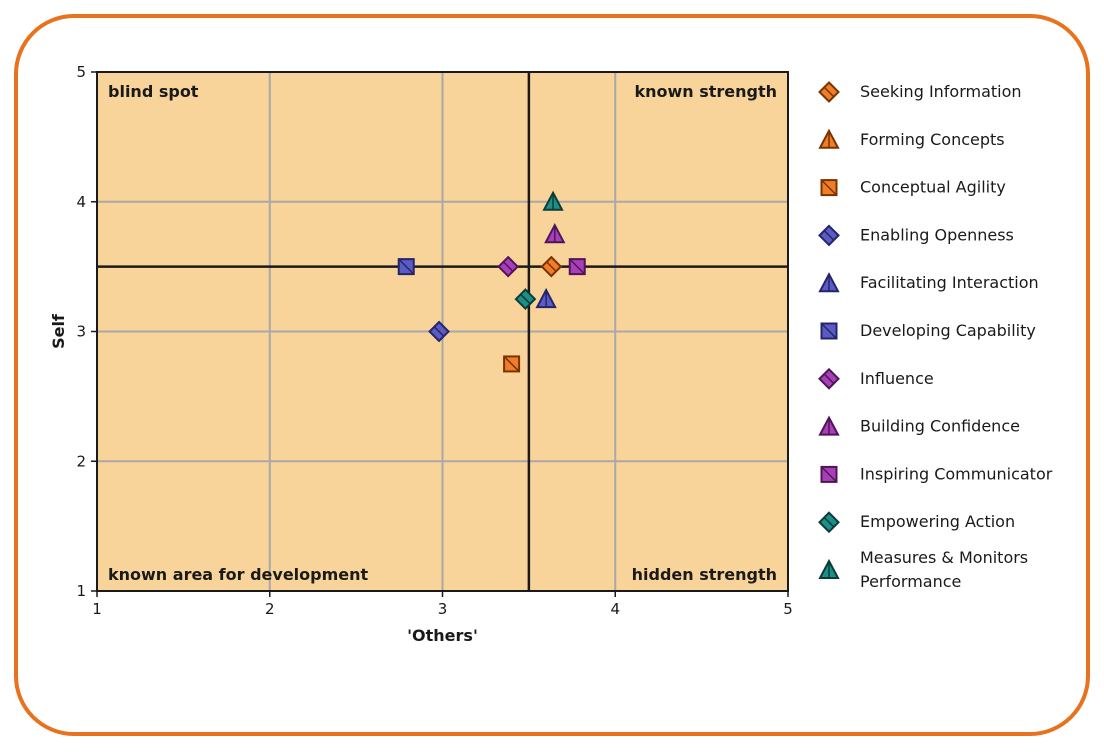  What do you see at coordinates (944, 569) in the screenshot?
I see `legend-label: Measures & Monitors Performance` at bounding box center [944, 569].